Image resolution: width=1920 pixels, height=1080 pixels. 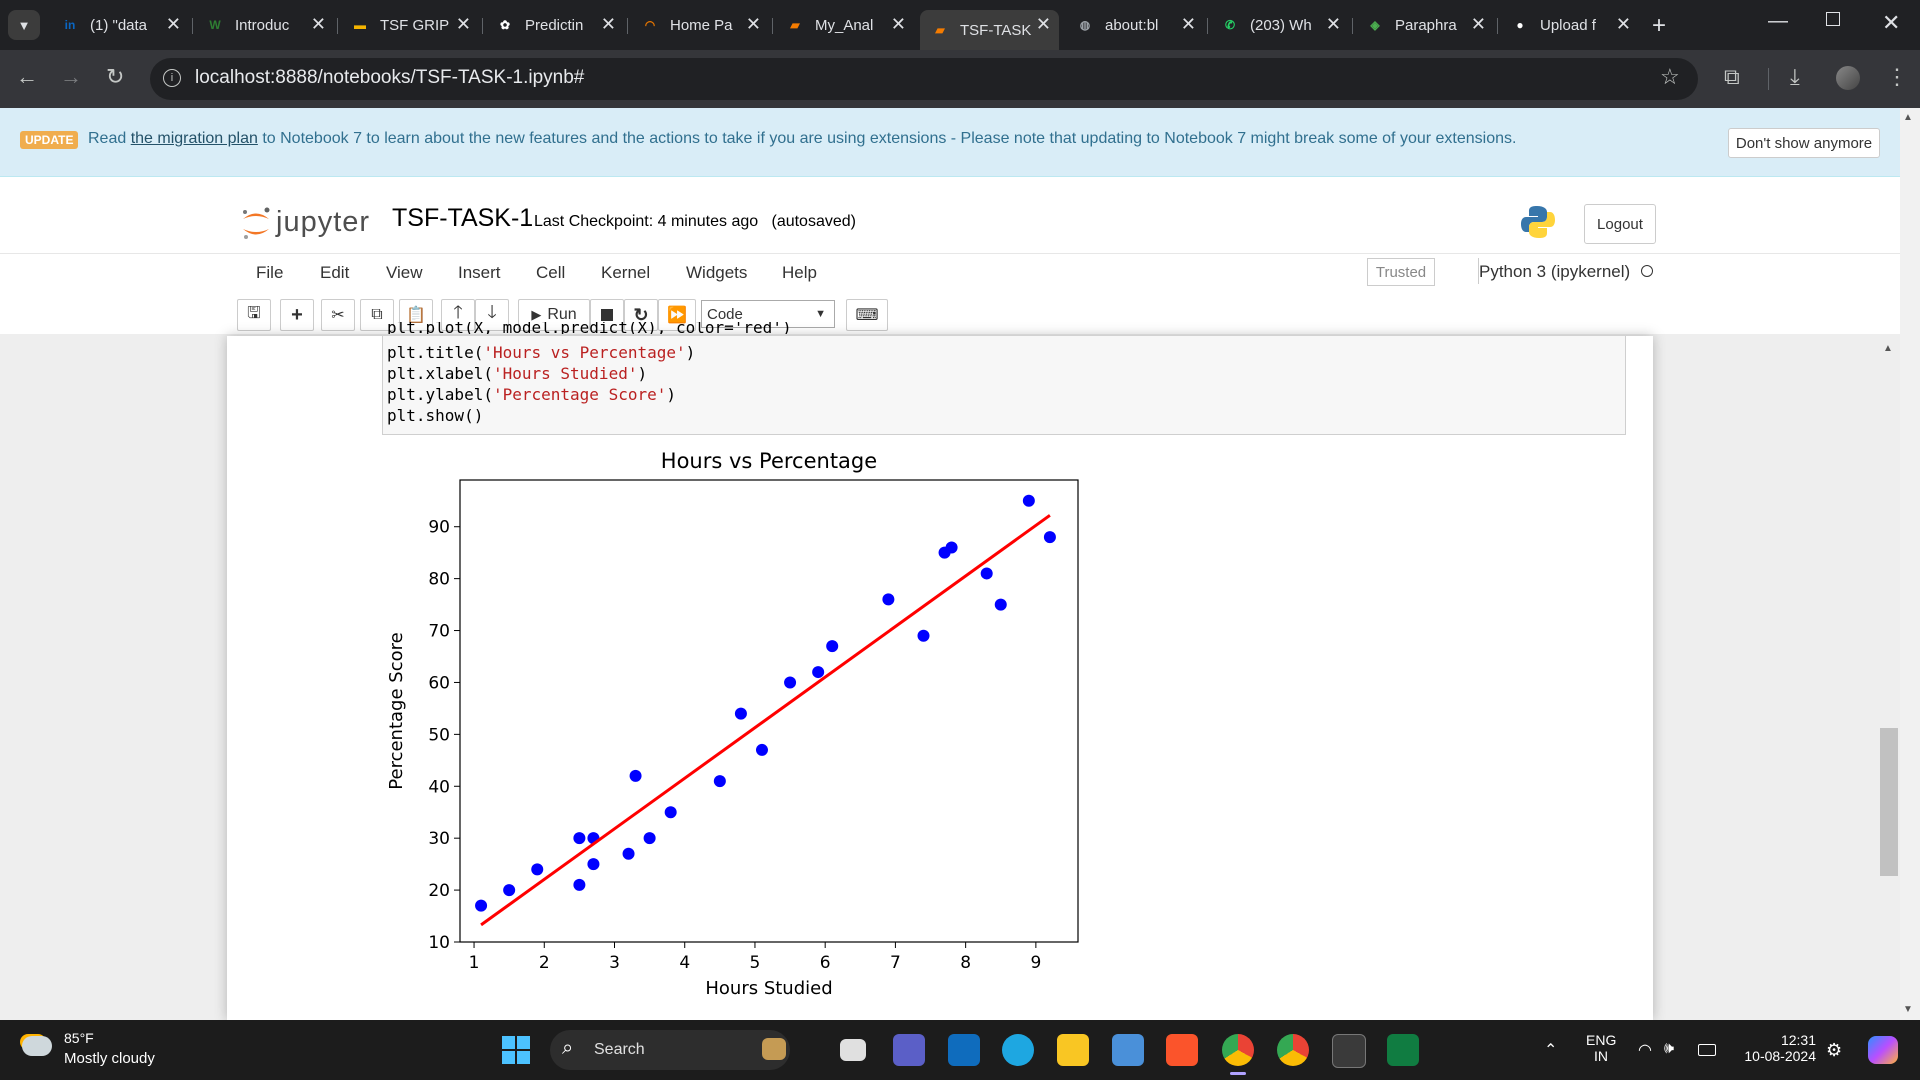 What do you see at coordinates (853, 1050) in the screenshot?
I see `task-view-icon` at bounding box center [853, 1050].